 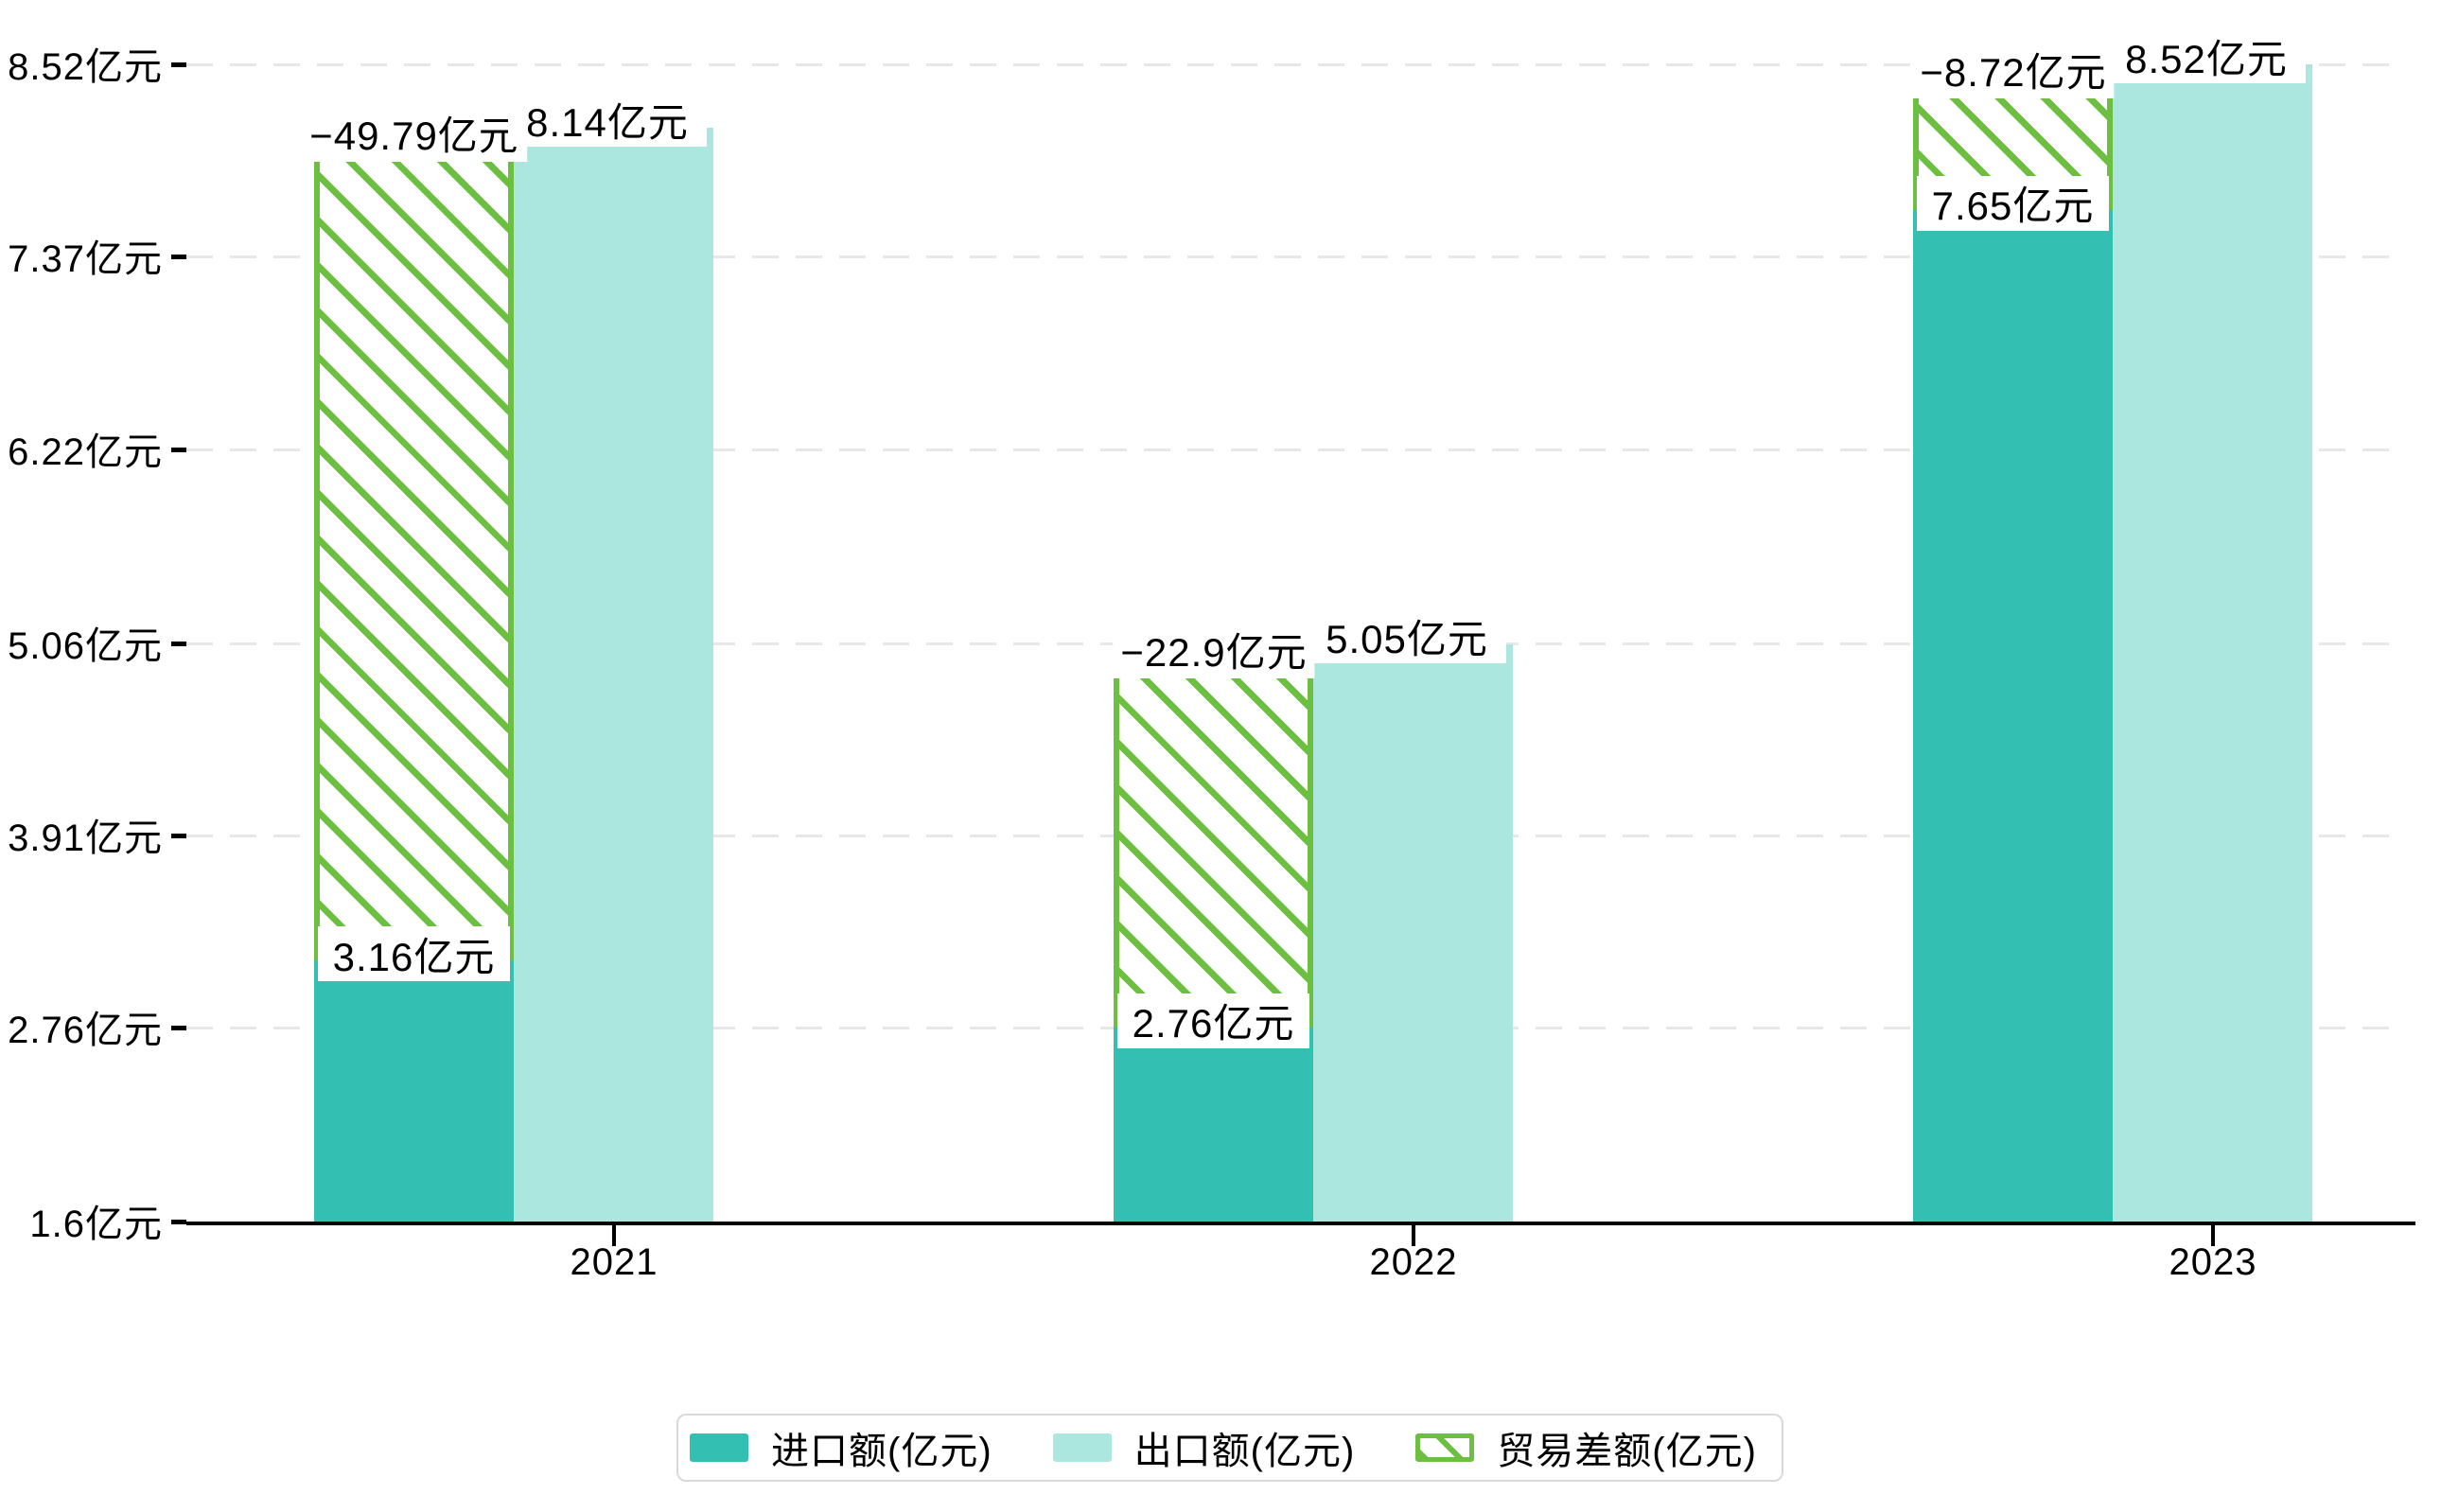 What do you see at coordinates (1082, 1447) in the screenshot?
I see `export-swatch-icon` at bounding box center [1082, 1447].